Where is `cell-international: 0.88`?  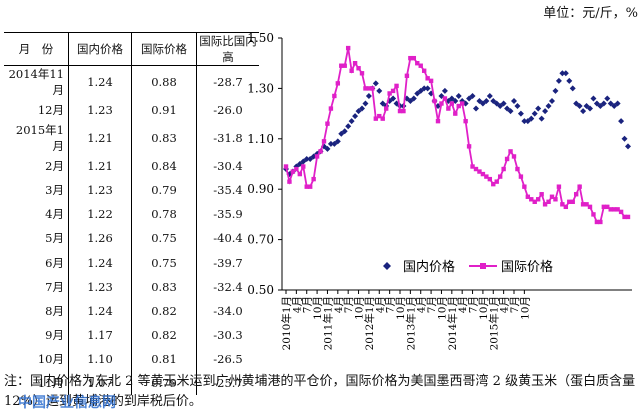 cell-international: 0.88 is located at coordinates (164, 81).